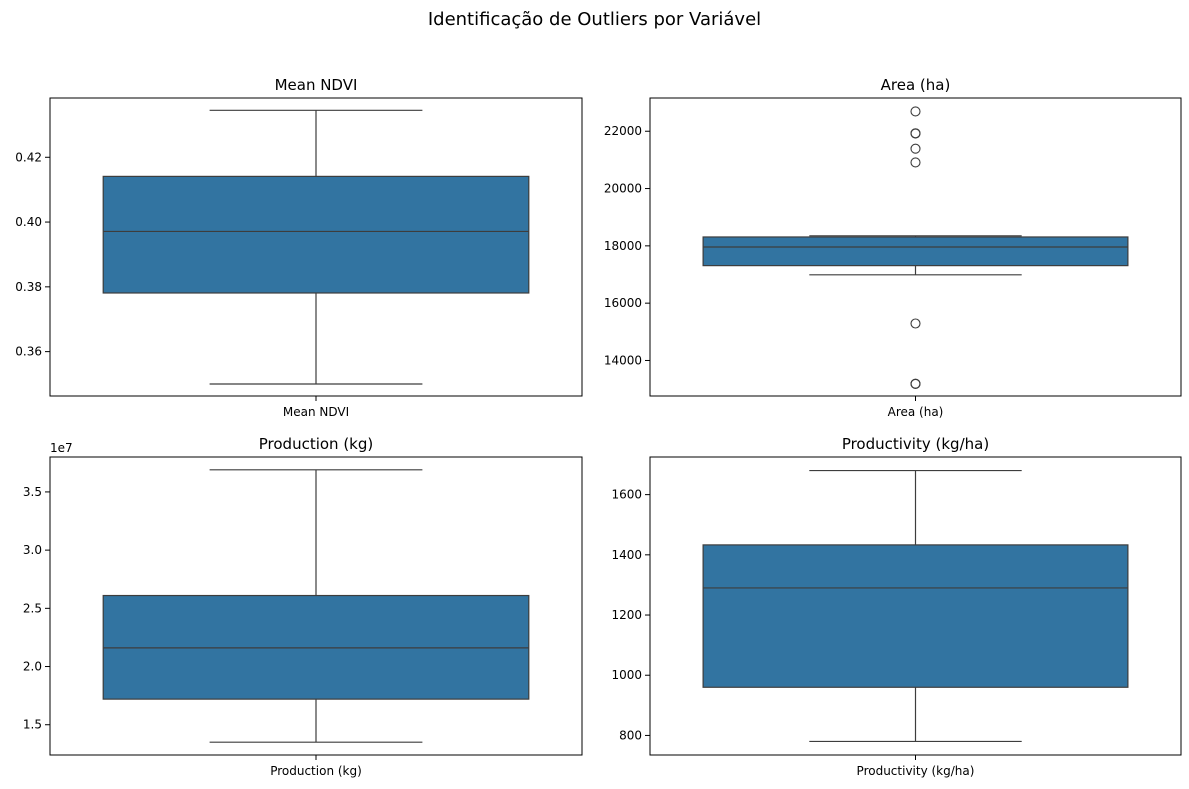 The height and width of the screenshot is (789, 1189). Describe the element at coordinates (626, 495) in the screenshot. I see `y-tick-label: 1600` at that location.